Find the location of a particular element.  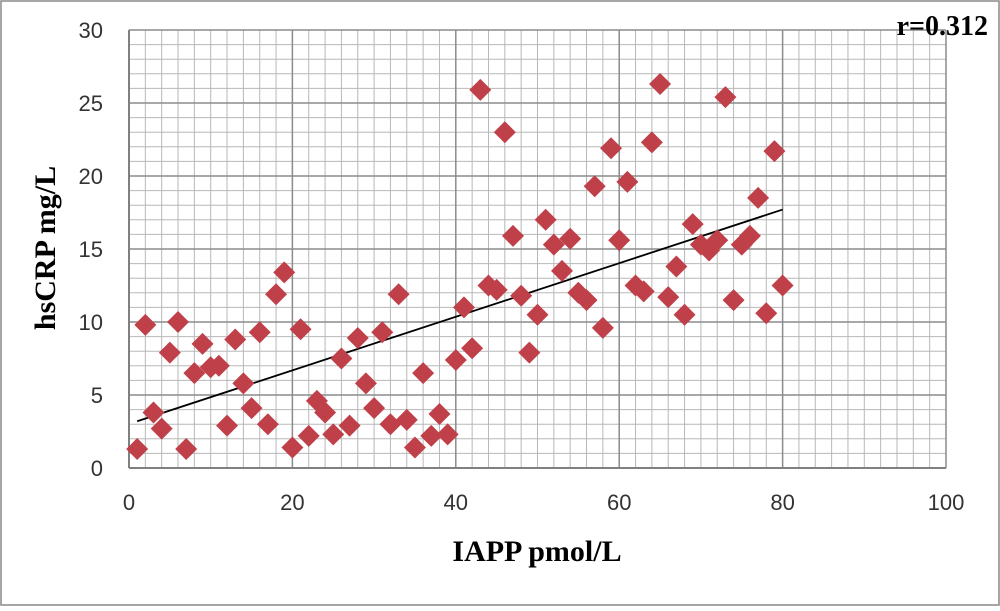

x-tick-label: 20 is located at coordinates (292, 502).